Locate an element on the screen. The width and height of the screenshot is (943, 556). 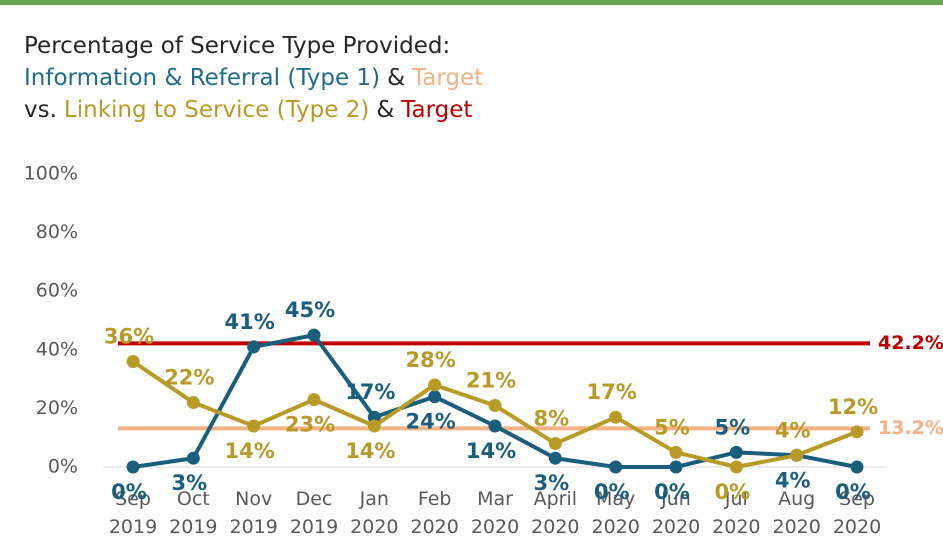
data-label: 28% is located at coordinates (431, 360).